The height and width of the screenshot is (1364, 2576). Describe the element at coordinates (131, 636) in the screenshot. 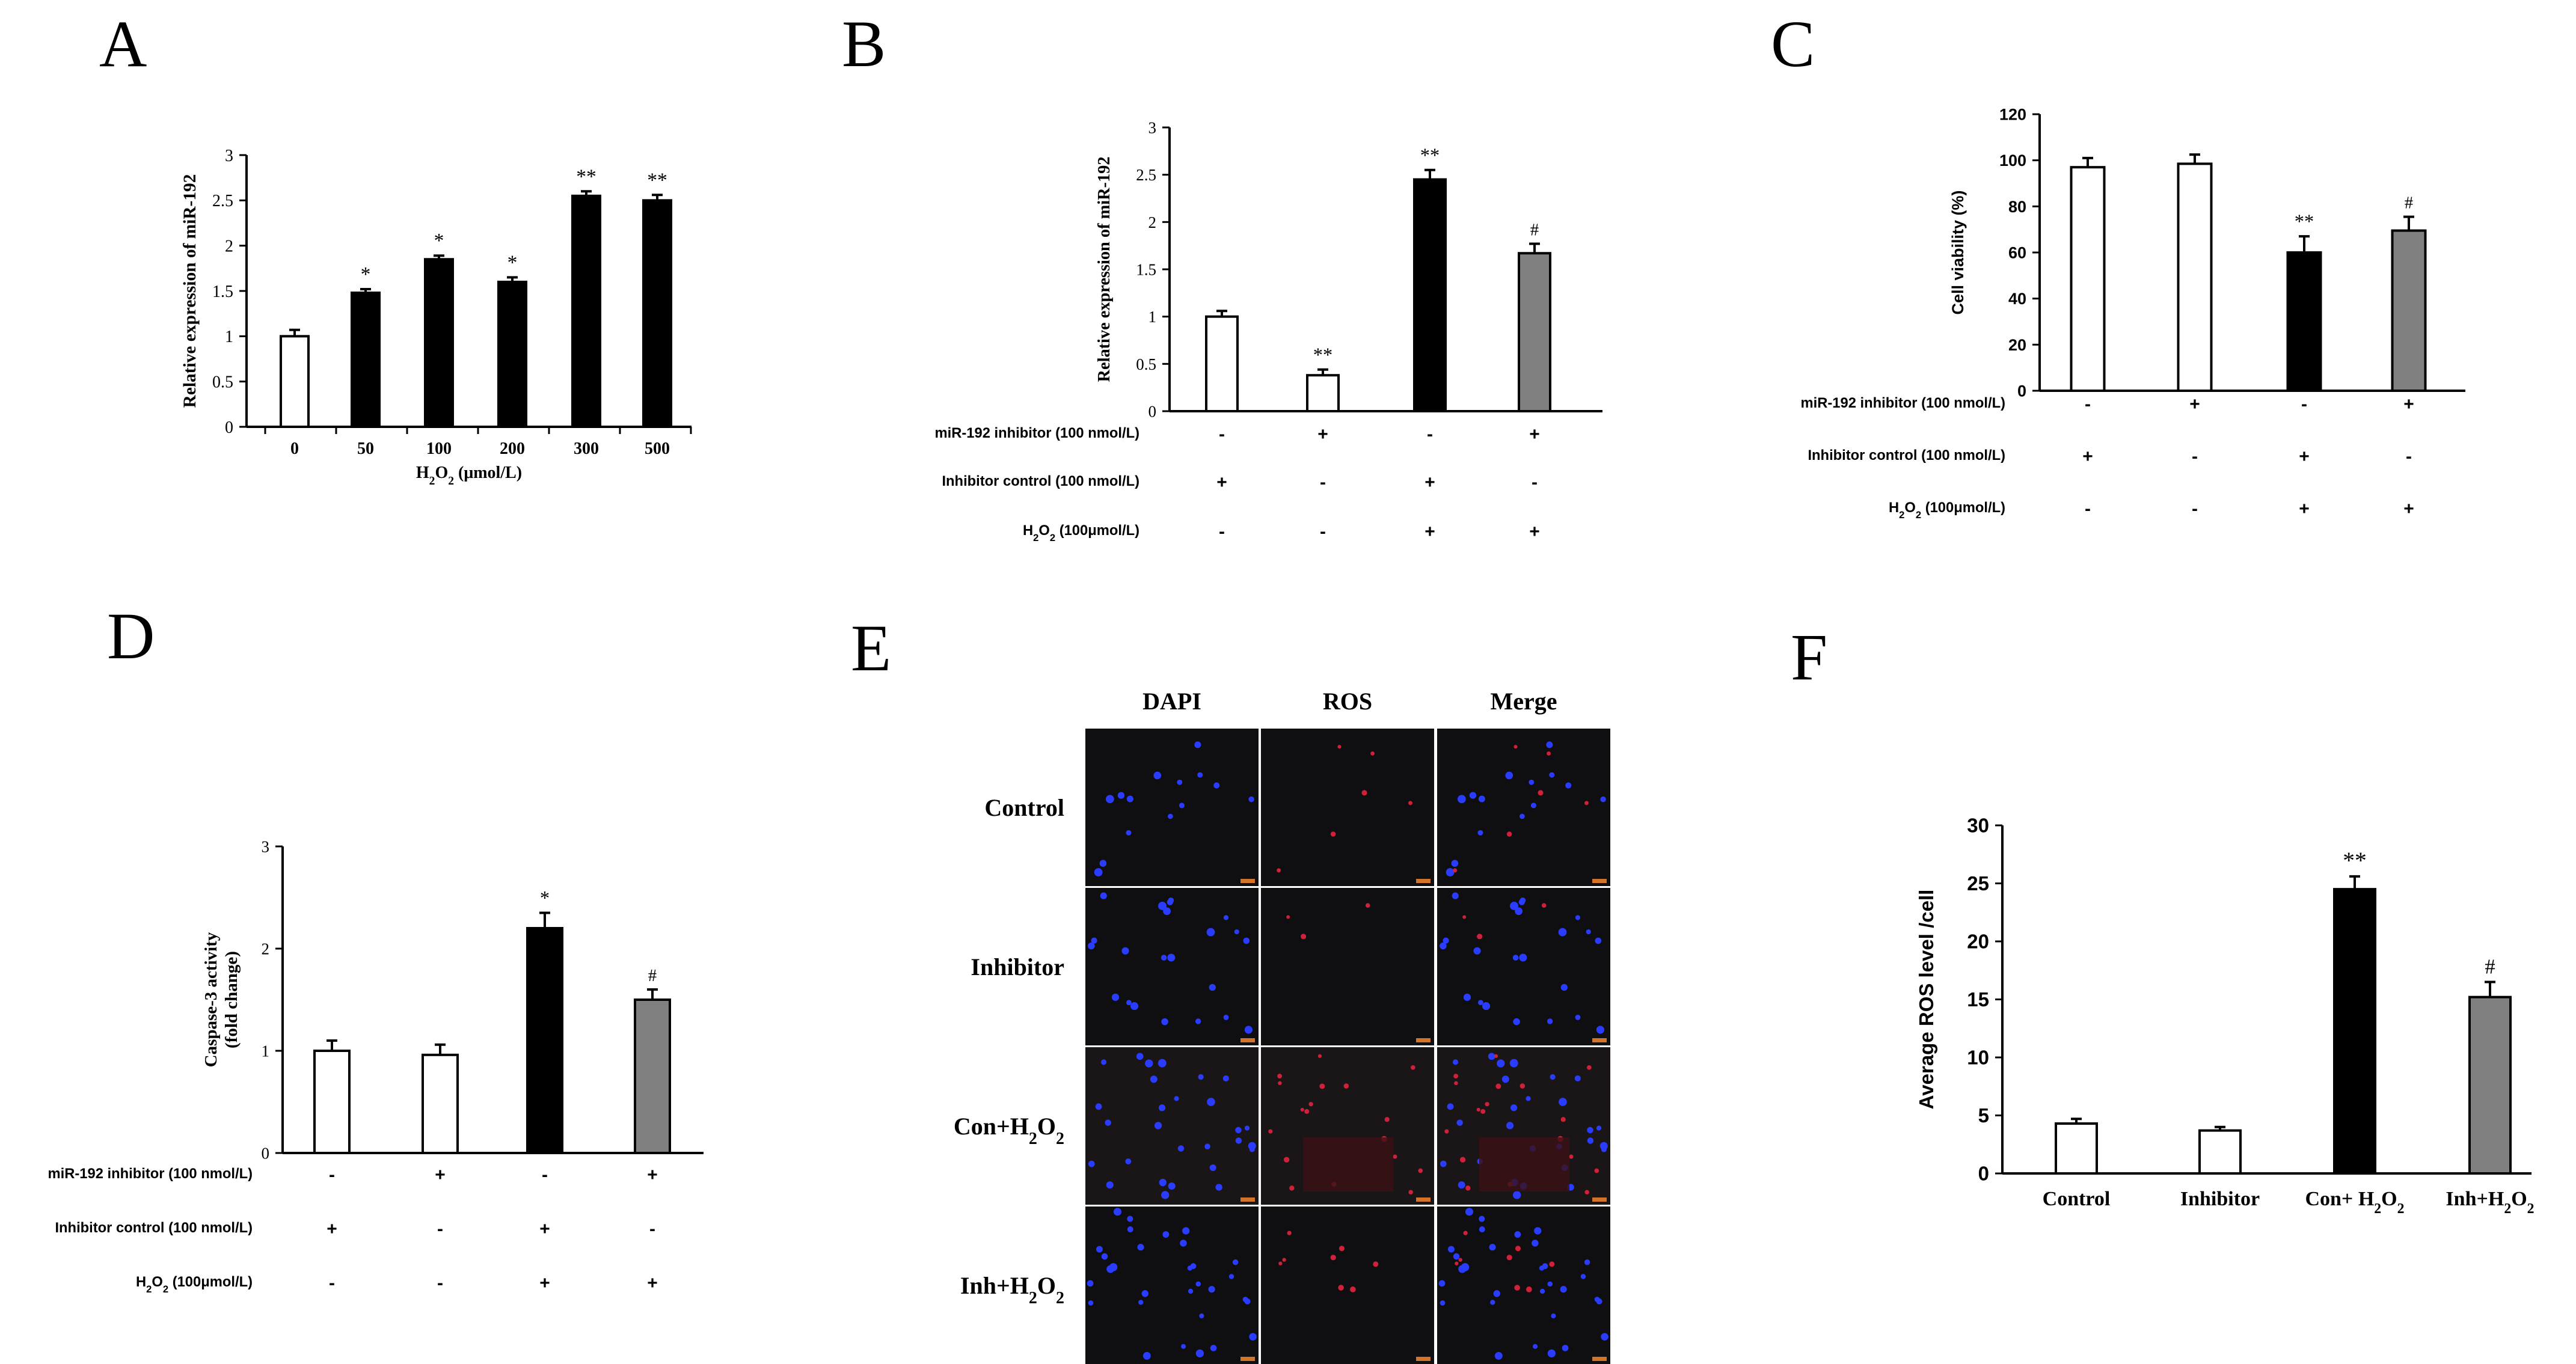

I see `panel-letter-d: D` at that location.